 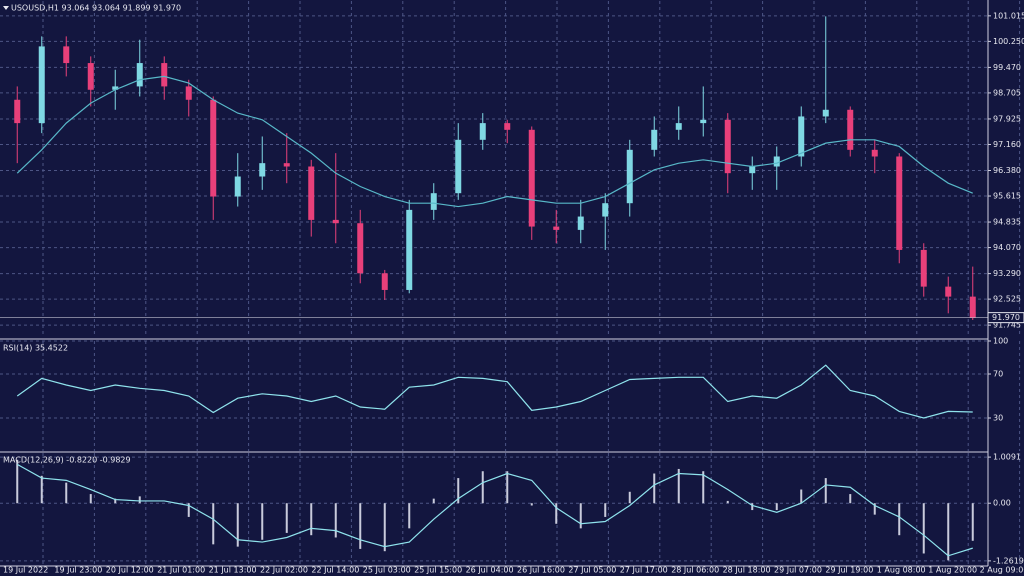 What do you see at coordinates (1007, 92) in the screenshot?
I see `y-tick-label: 98.705` at bounding box center [1007, 92].